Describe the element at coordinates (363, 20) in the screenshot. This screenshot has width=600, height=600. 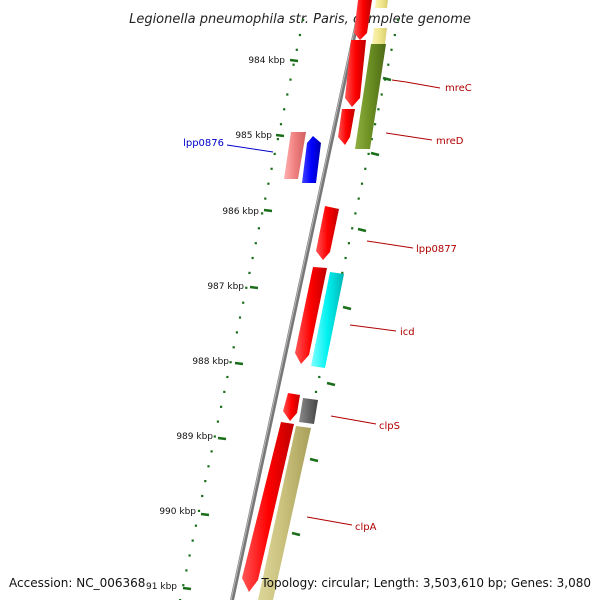
I see `cds-top-red` at that location.